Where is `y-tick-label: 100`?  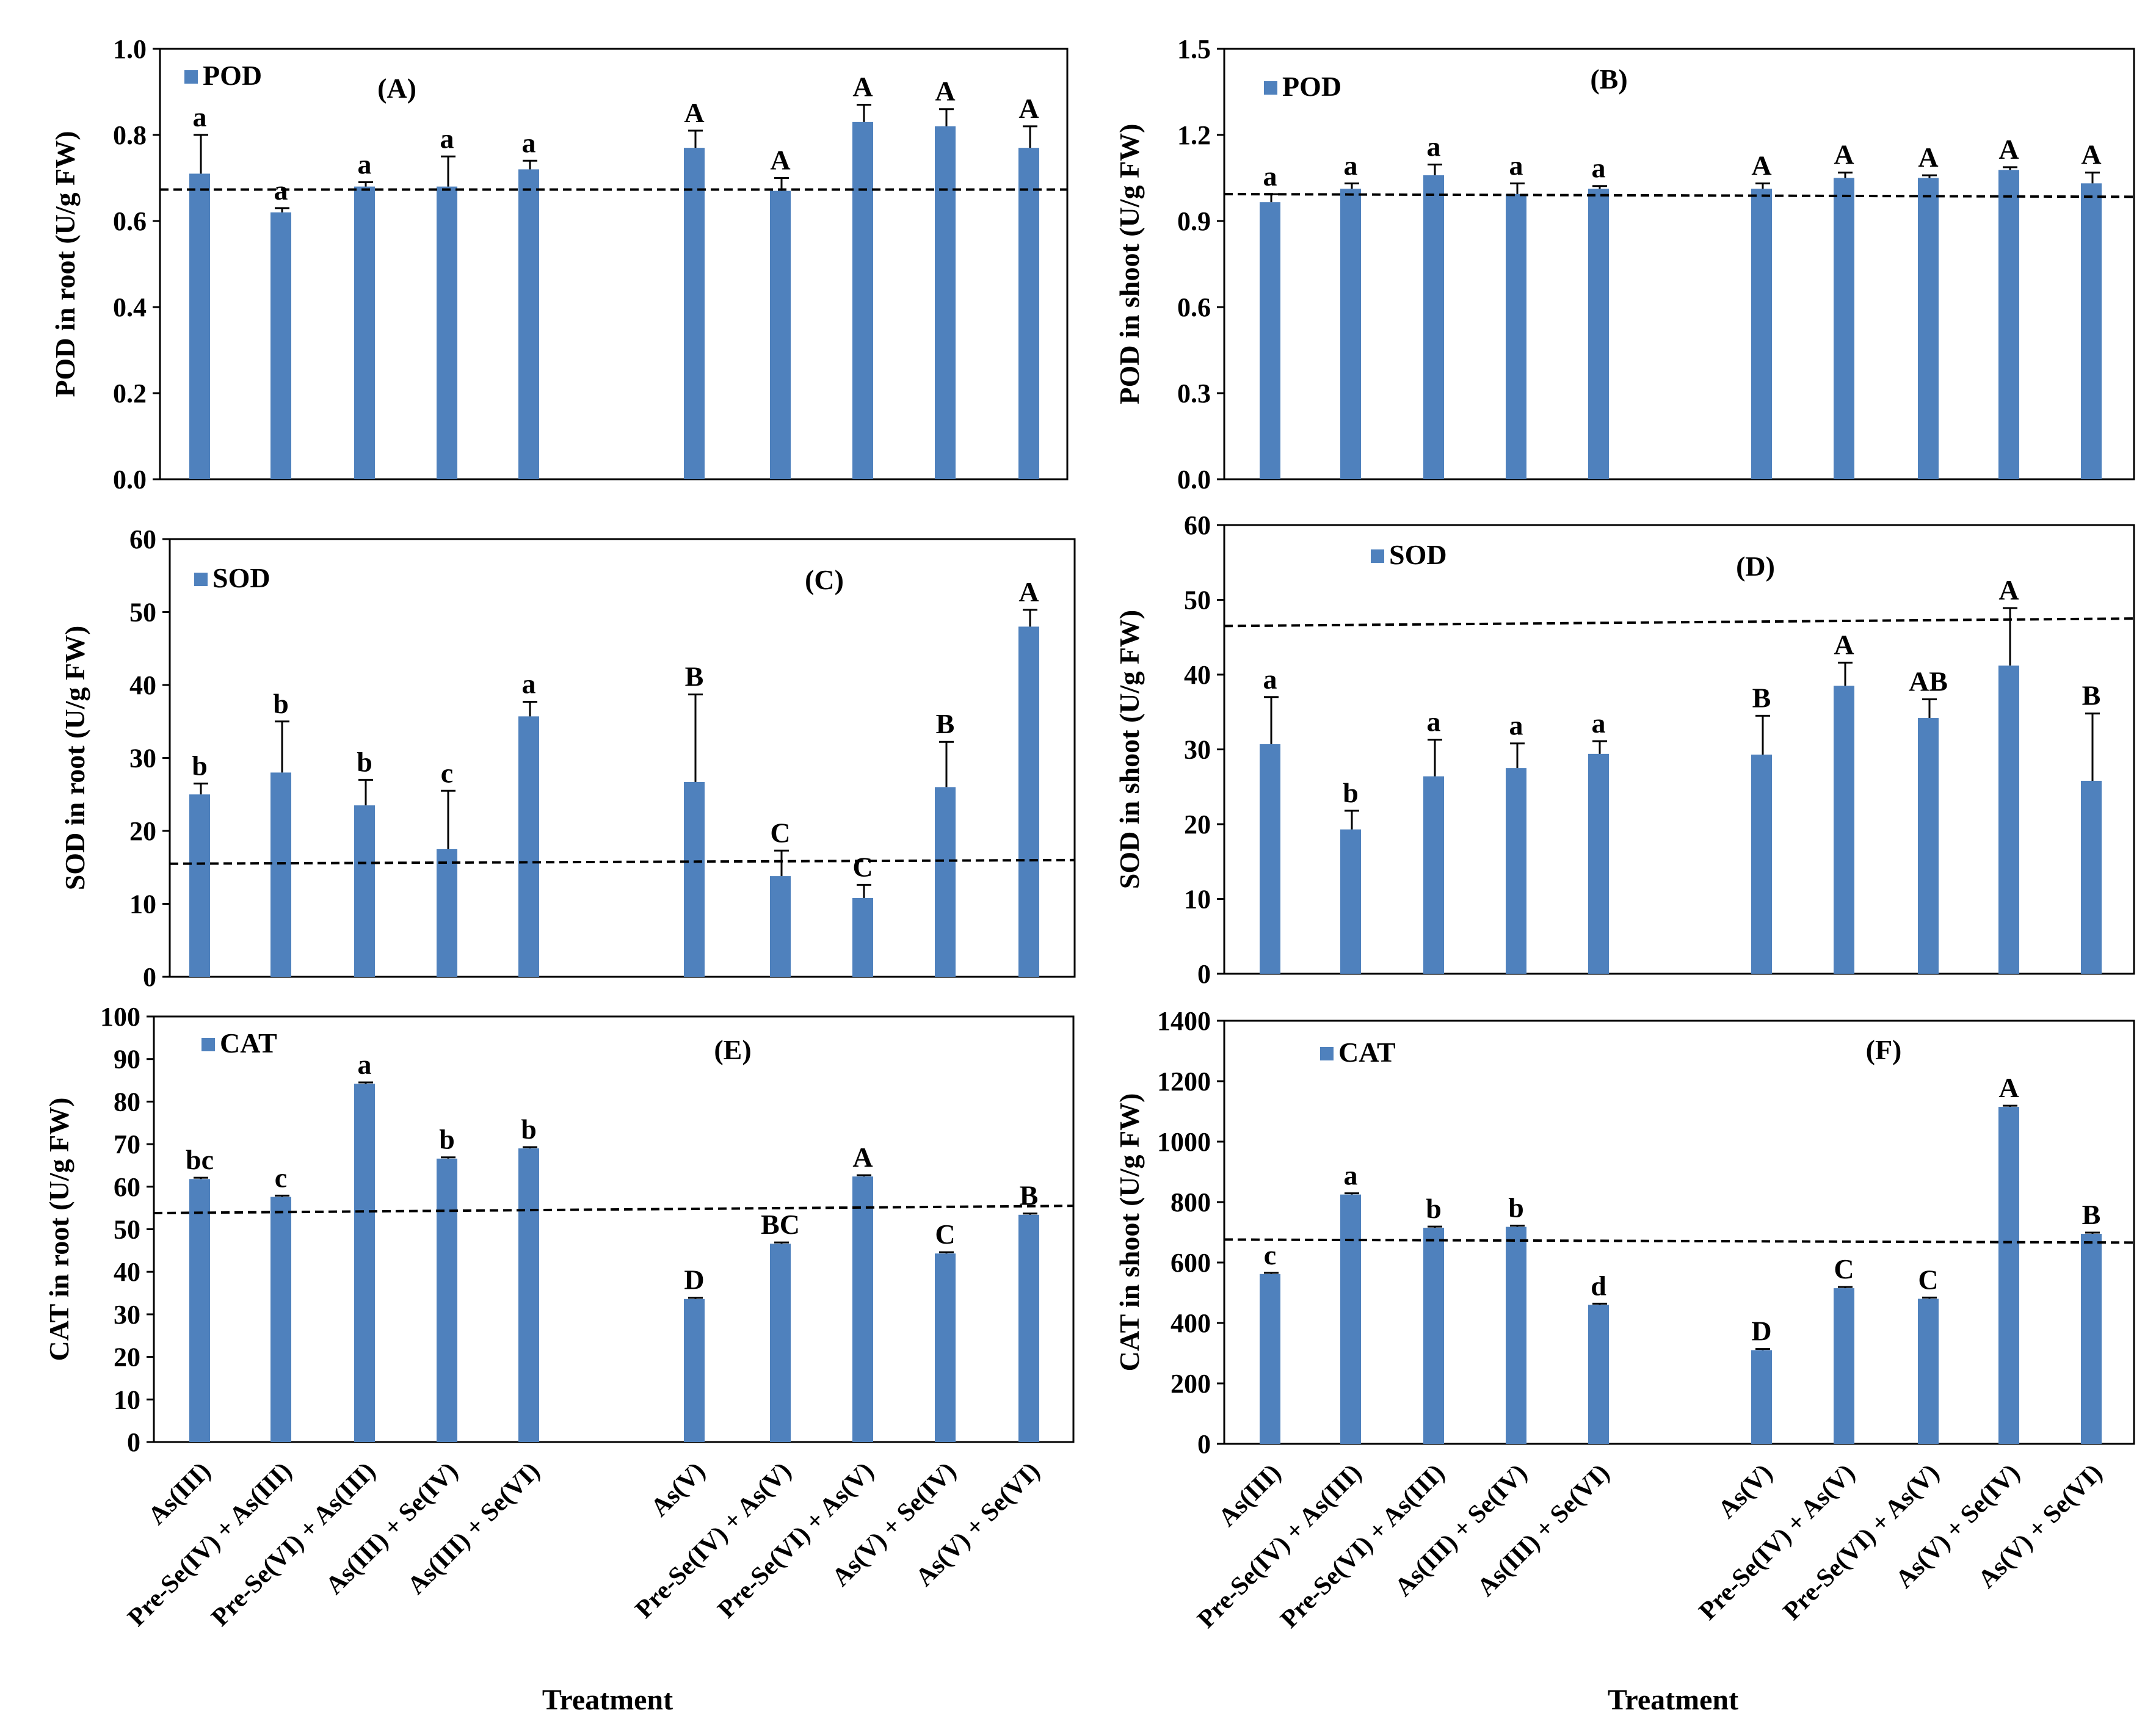
y-tick-label: 100 is located at coordinates (120, 1017).